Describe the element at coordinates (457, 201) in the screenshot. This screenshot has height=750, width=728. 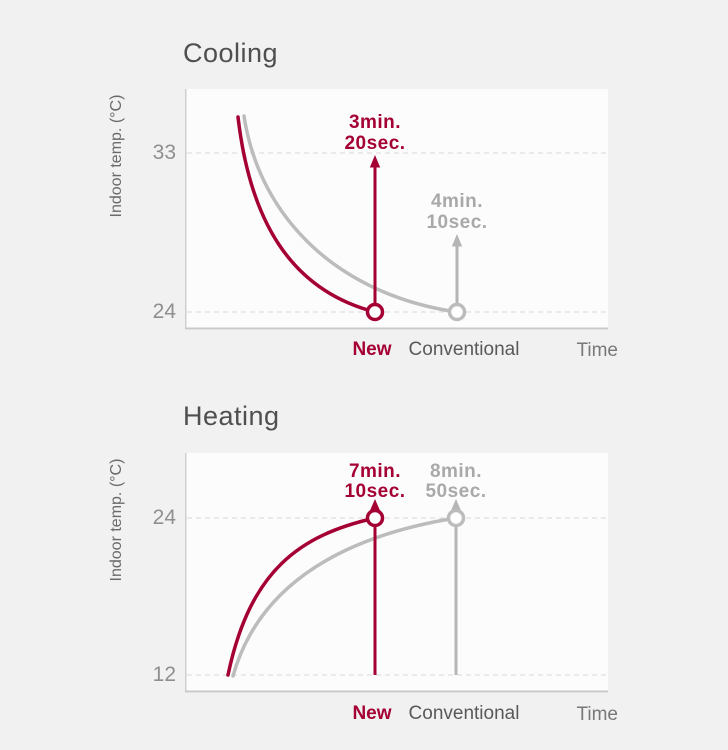
I see `cooling-conventional-time-line1: 4min.` at that location.